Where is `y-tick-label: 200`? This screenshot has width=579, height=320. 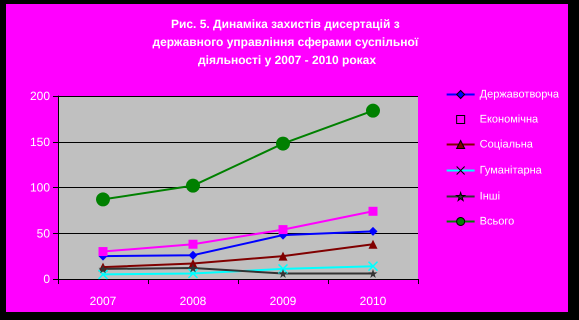
y-tick-label: 200 is located at coordinates (40, 96).